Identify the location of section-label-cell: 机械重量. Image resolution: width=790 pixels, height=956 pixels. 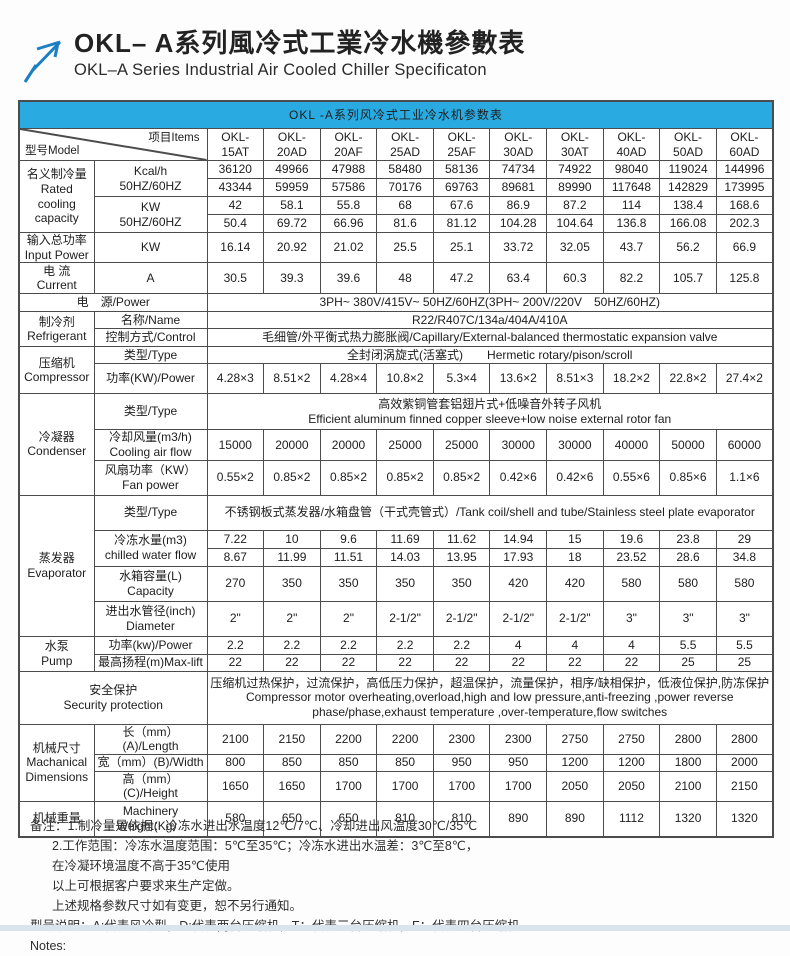
(56, 819).